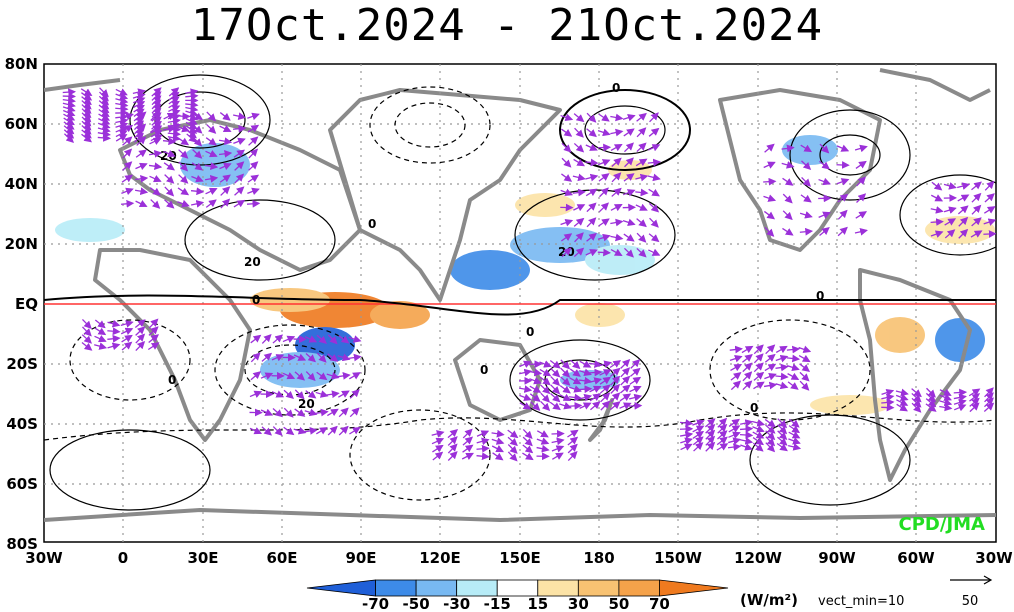 The image size is (1014, 612). I want to click on antarctica-coast, so click(520, 515).